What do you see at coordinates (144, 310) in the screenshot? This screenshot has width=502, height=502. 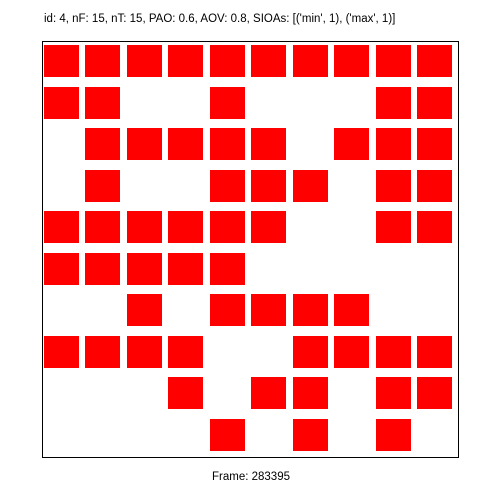 I see `grid-cell-r6-c2` at bounding box center [144, 310].